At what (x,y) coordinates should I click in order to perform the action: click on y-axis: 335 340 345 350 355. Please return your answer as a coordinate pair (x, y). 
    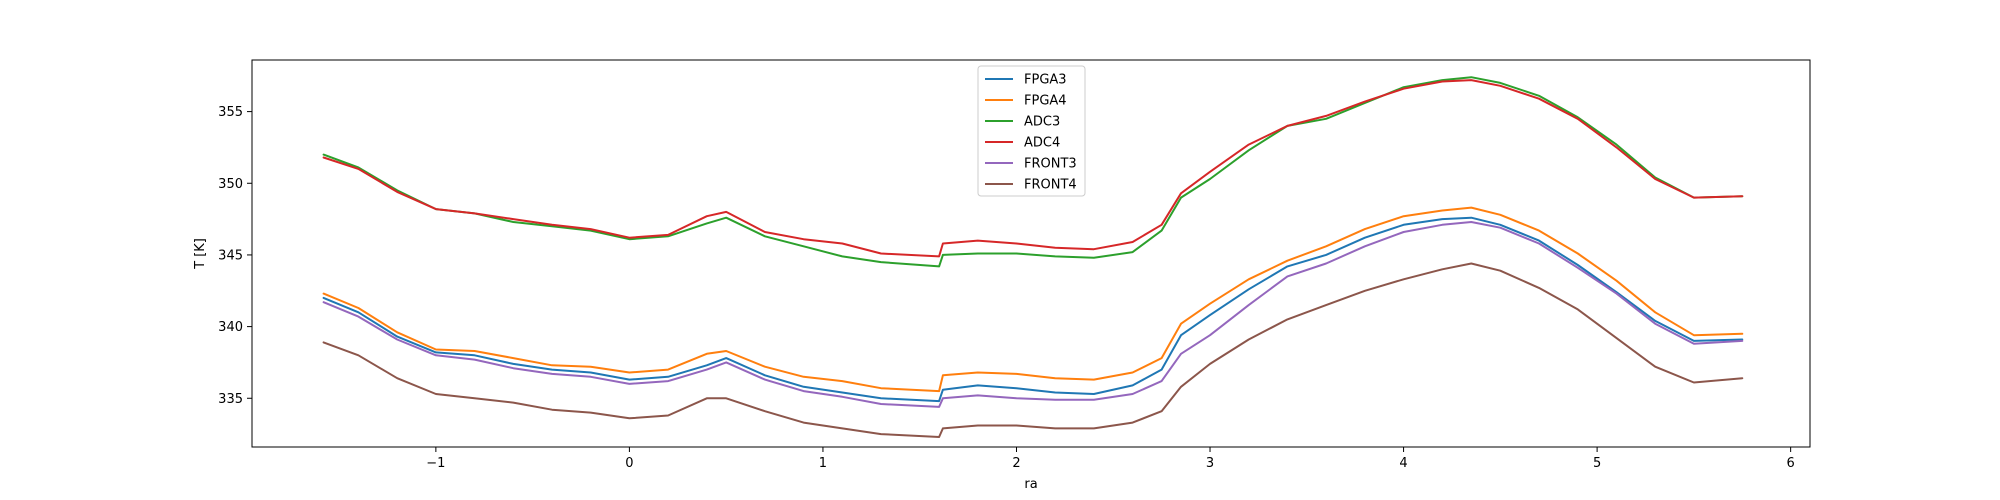
    Looking at the image, I should click on (235, 256).